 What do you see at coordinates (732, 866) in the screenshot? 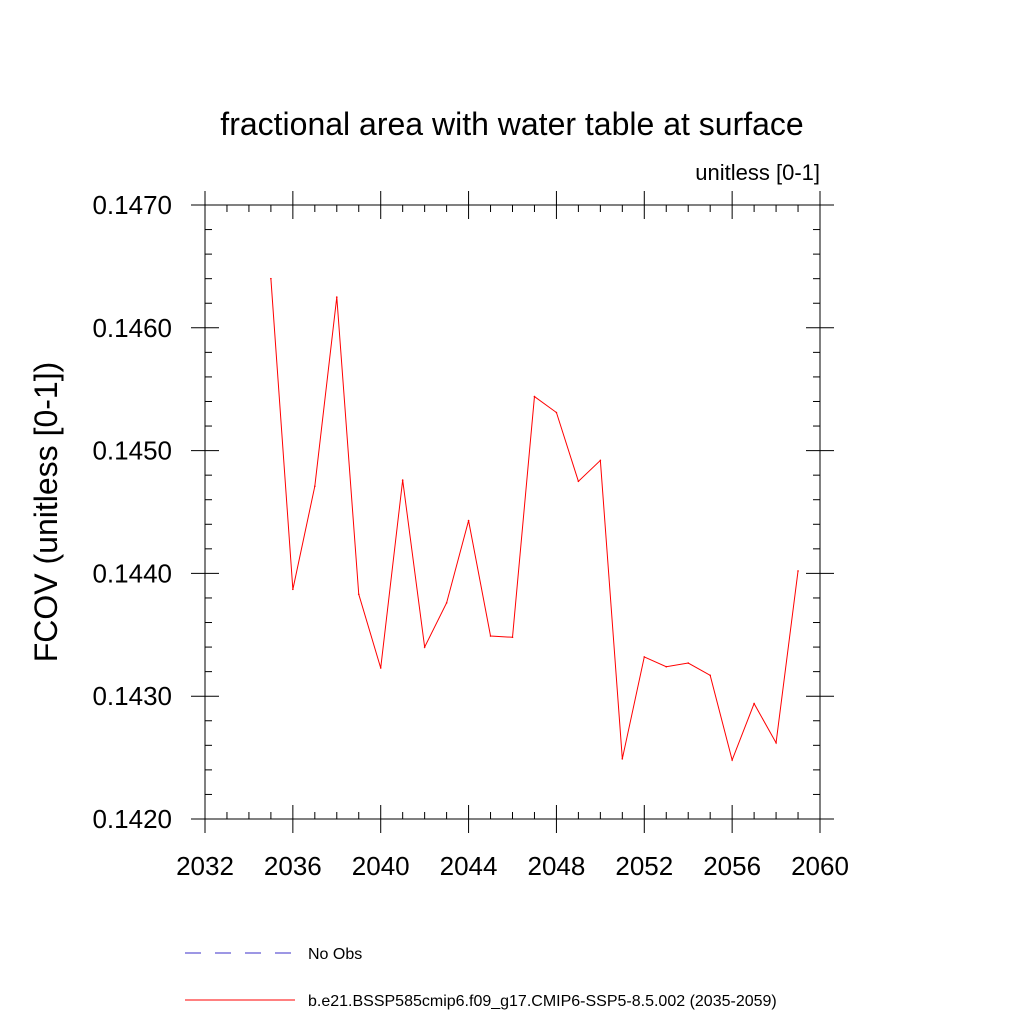
I see `x-tick-label: 2056` at bounding box center [732, 866].